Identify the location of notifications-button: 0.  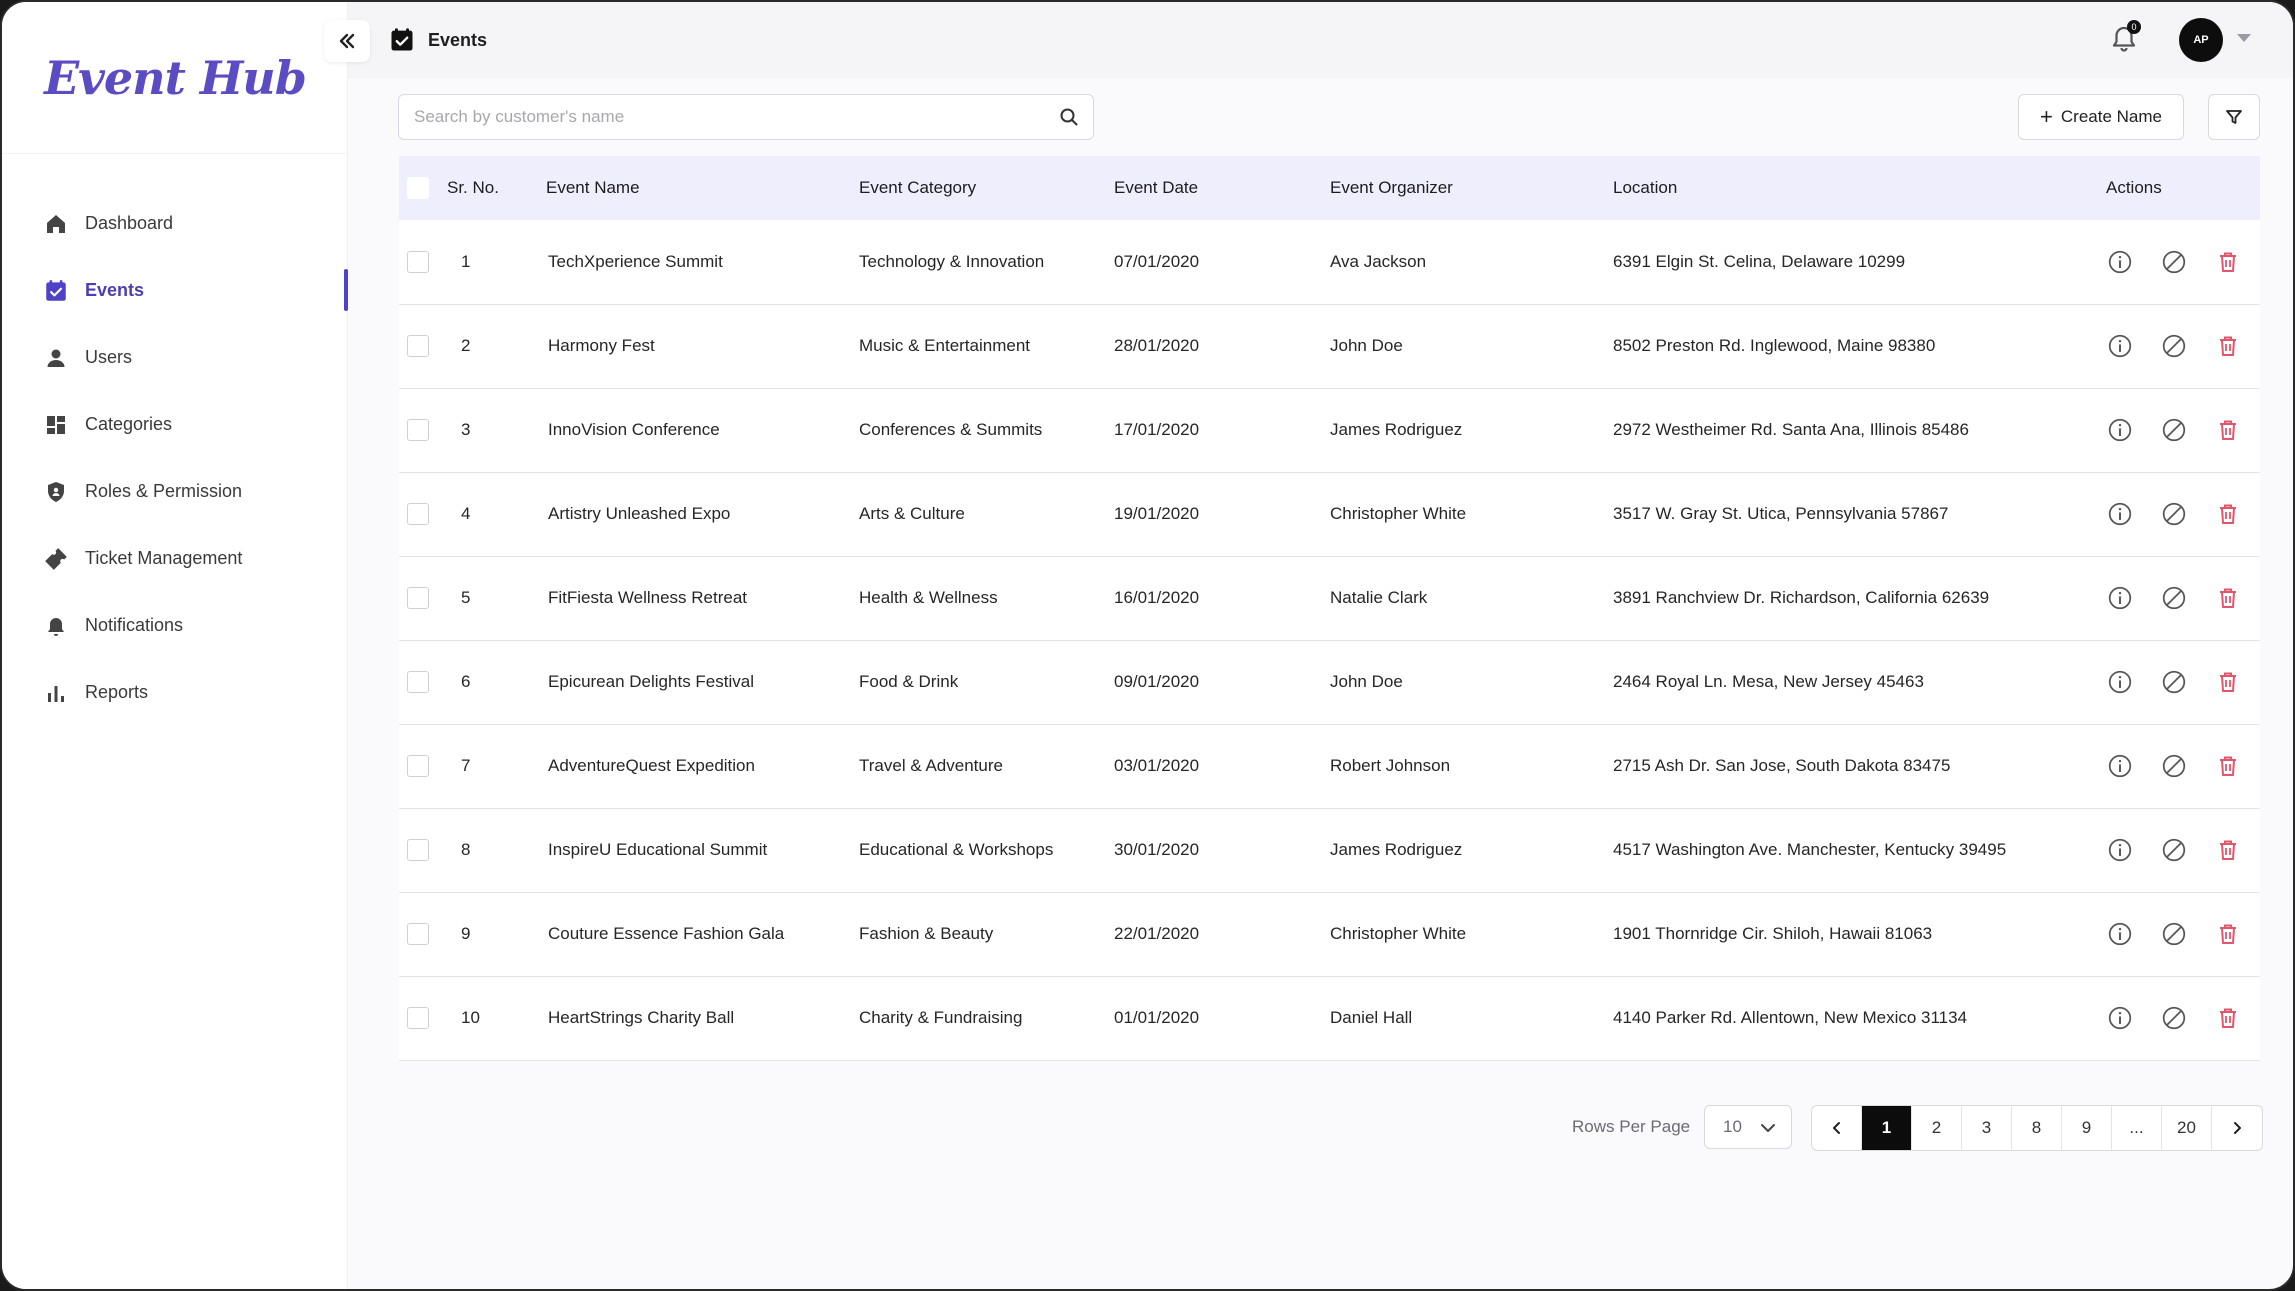
(2126, 38).